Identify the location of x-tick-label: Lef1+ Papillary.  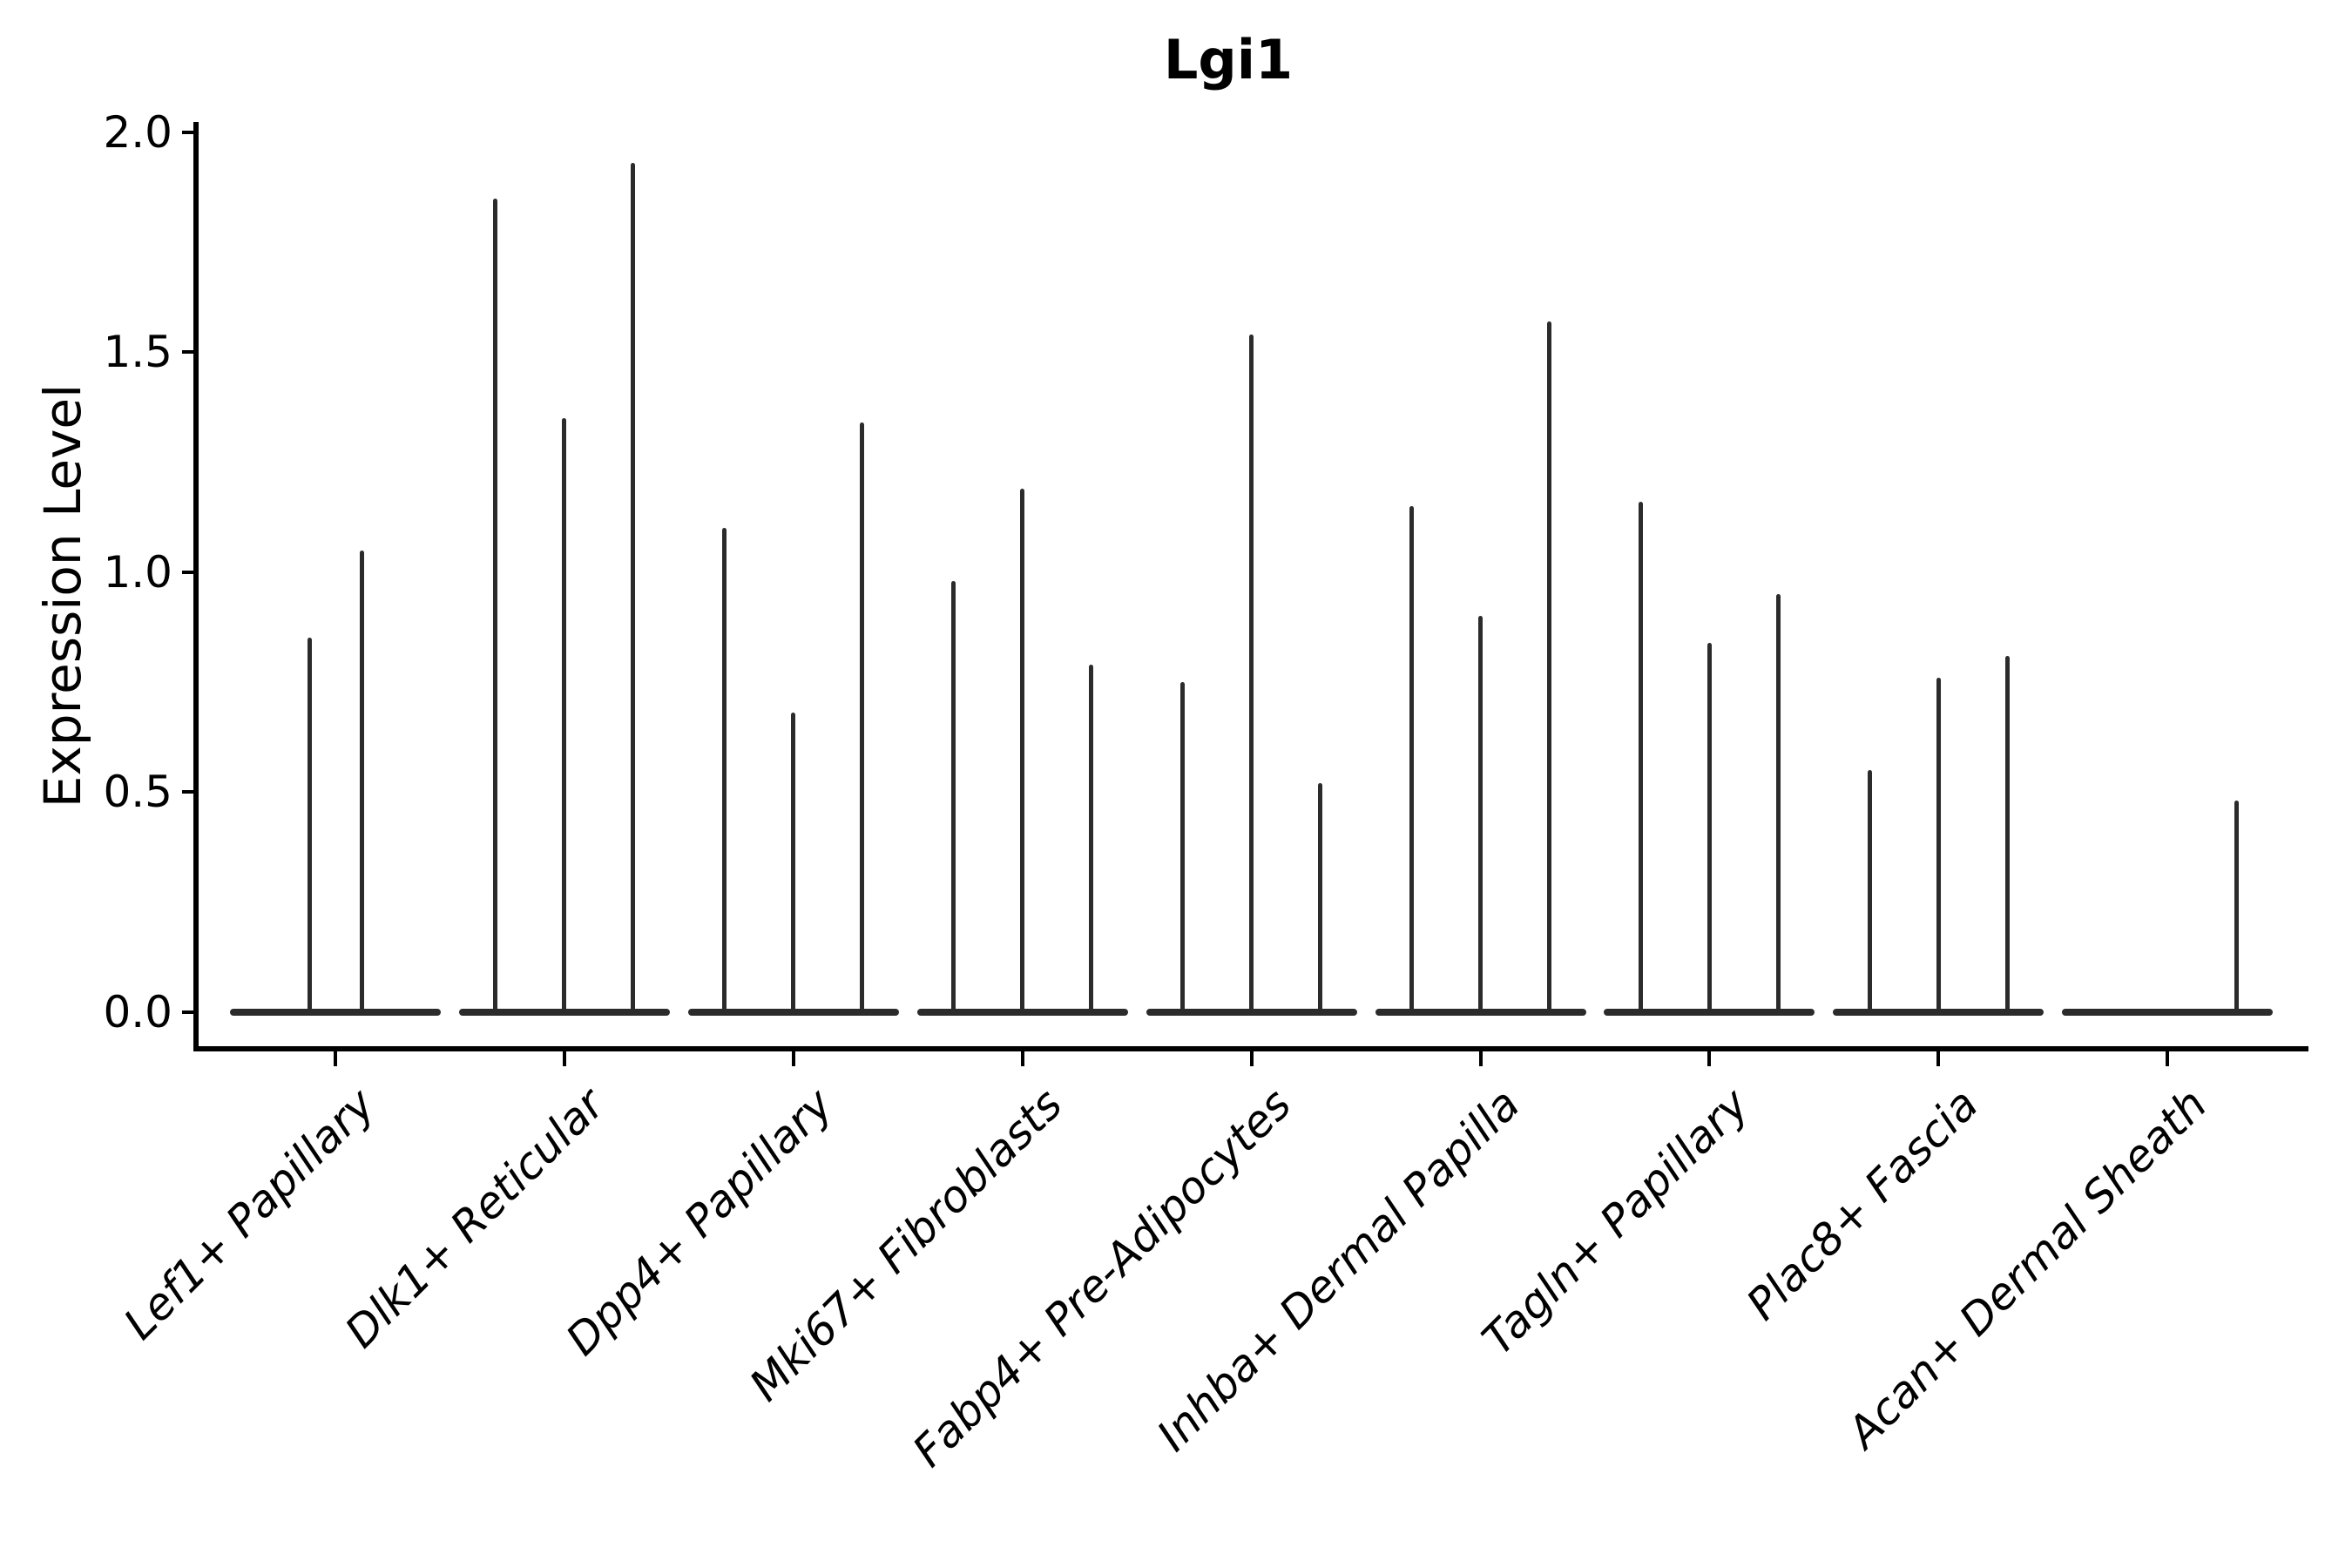
(250, 1213).